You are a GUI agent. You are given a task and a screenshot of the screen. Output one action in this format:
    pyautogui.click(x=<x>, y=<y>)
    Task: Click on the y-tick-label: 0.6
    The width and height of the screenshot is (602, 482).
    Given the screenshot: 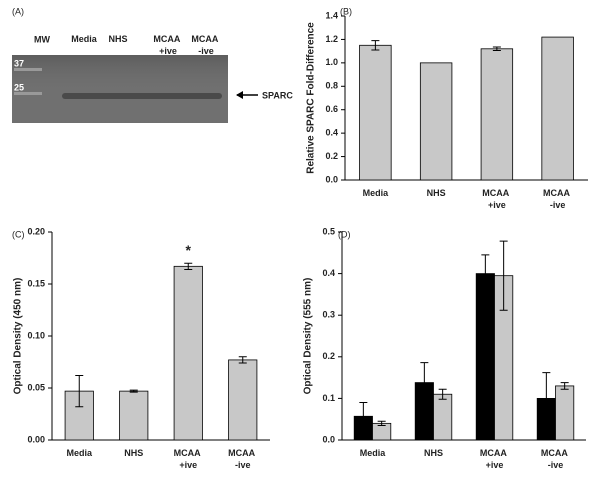 What is the action you would take?
    pyautogui.click(x=331, y=109)
    